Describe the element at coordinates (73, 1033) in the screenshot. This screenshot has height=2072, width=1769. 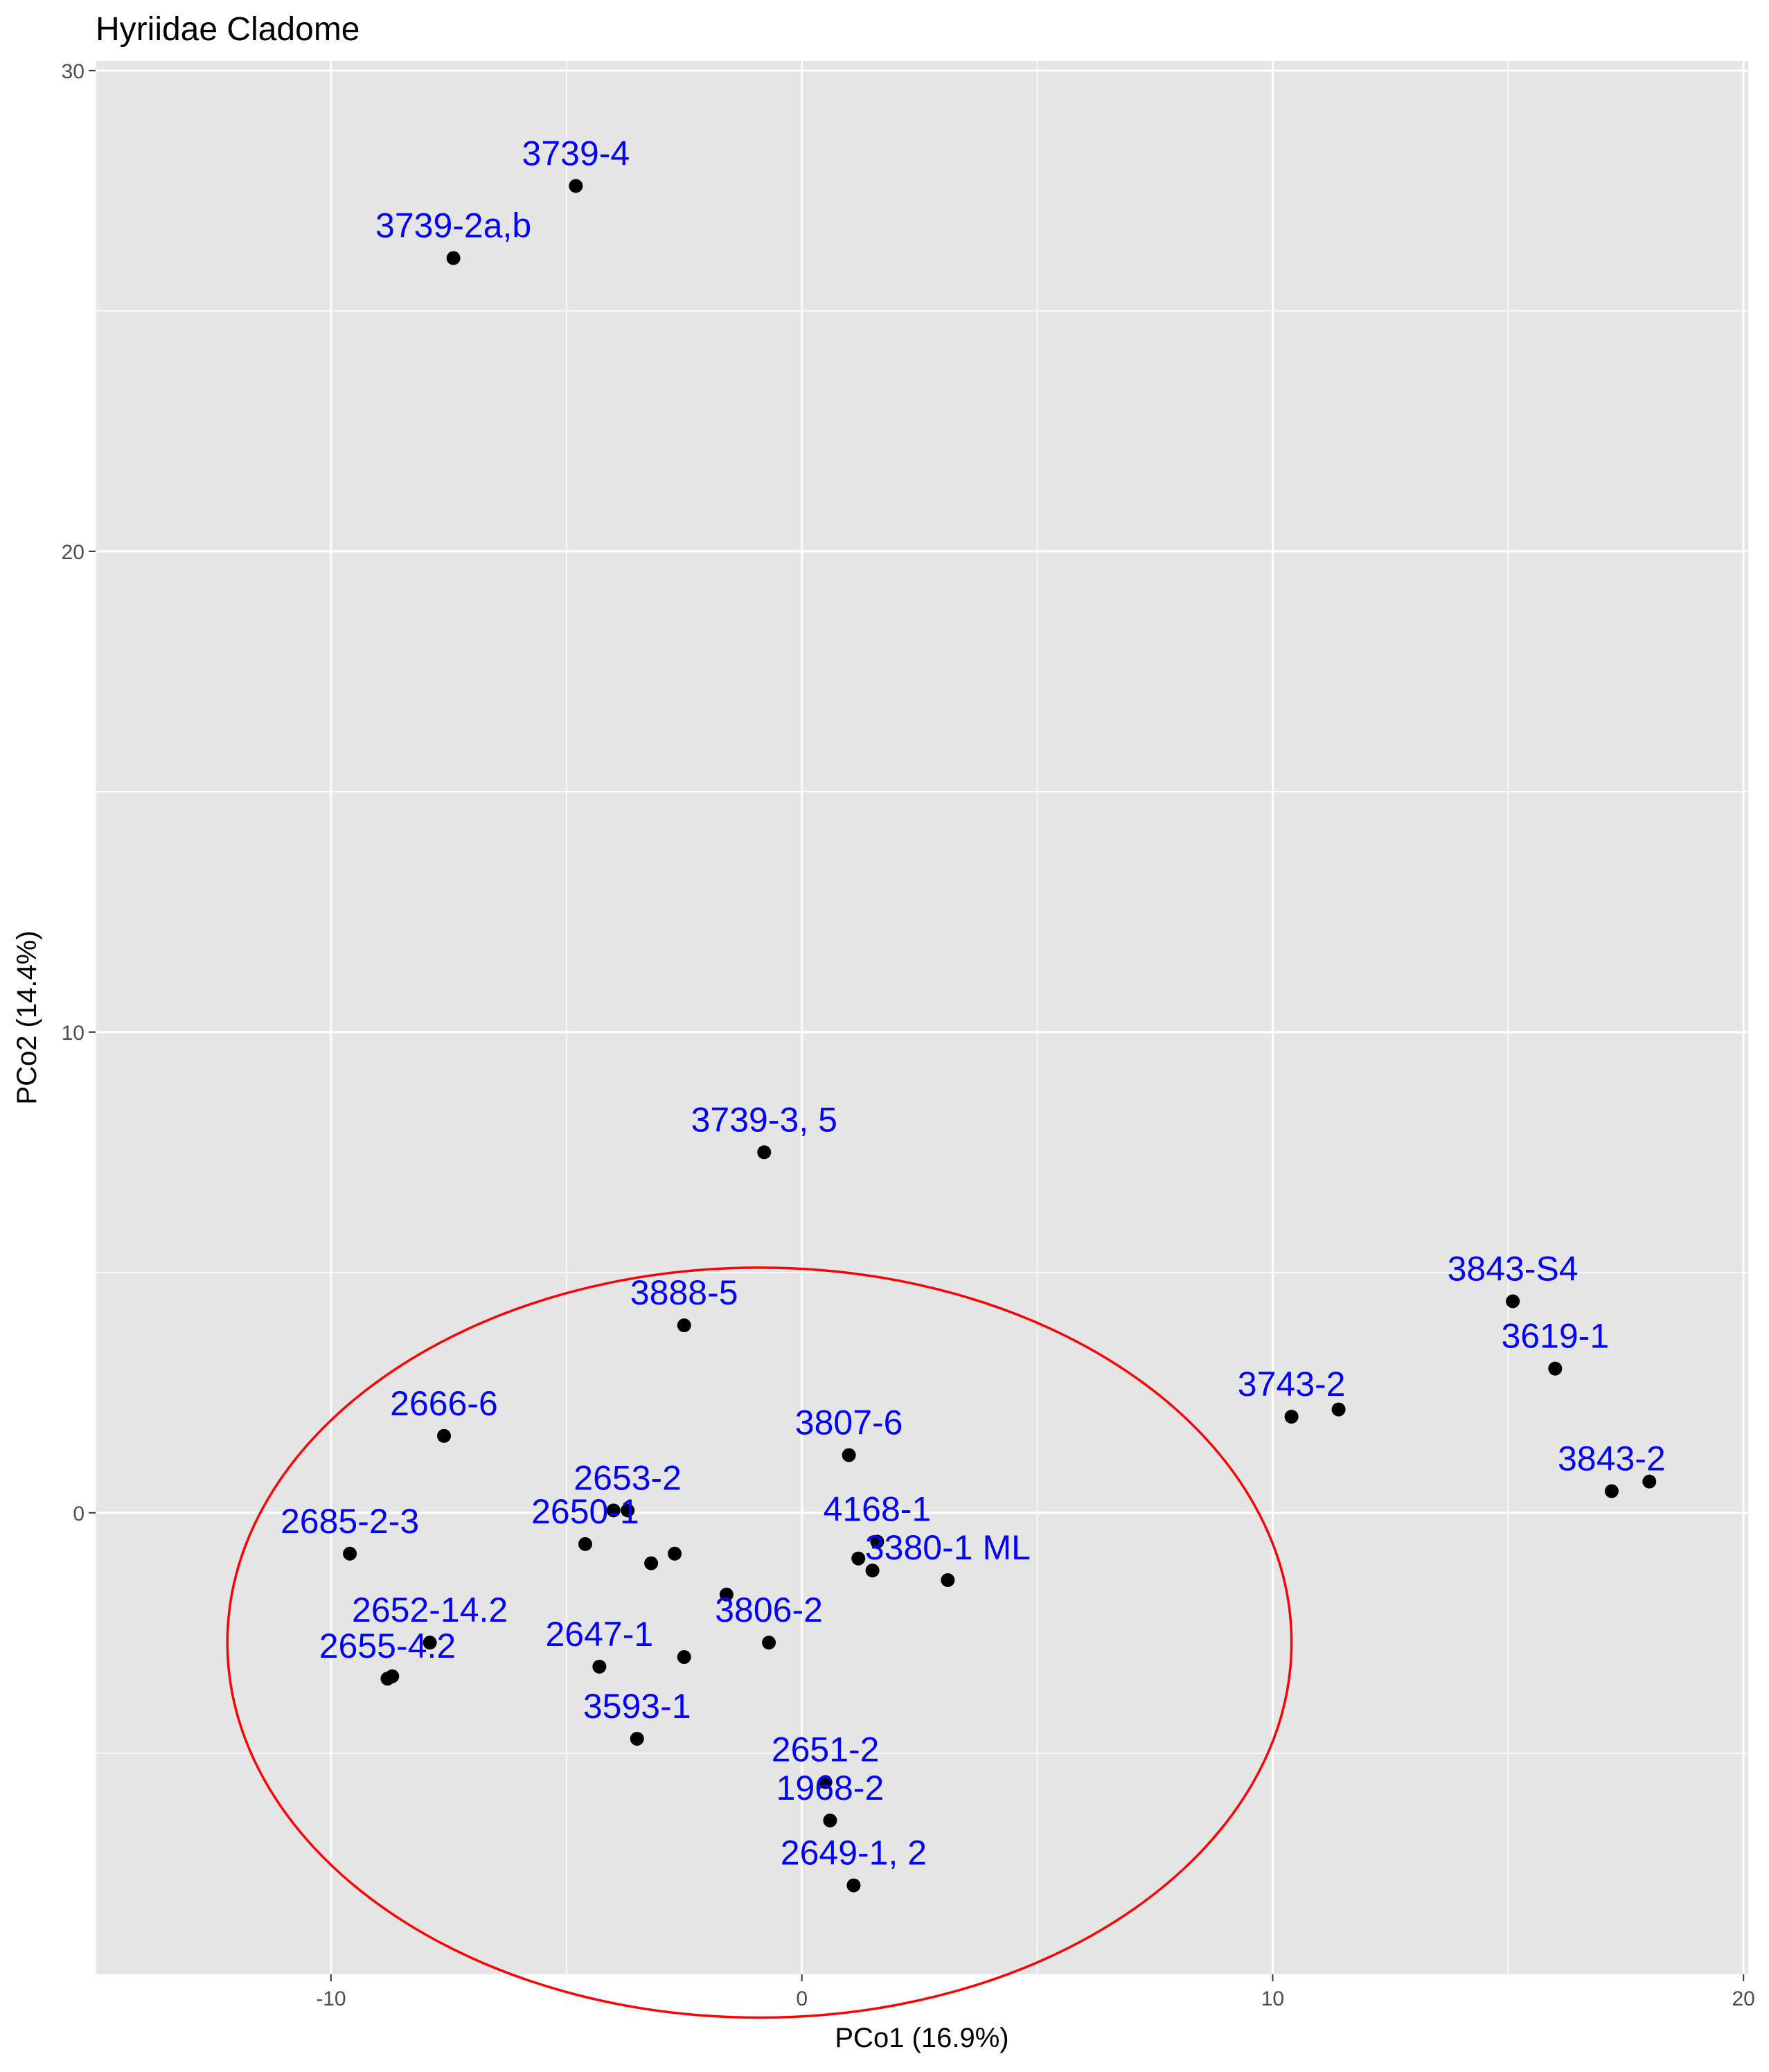
I see `y-tick-label: 10` at that location.